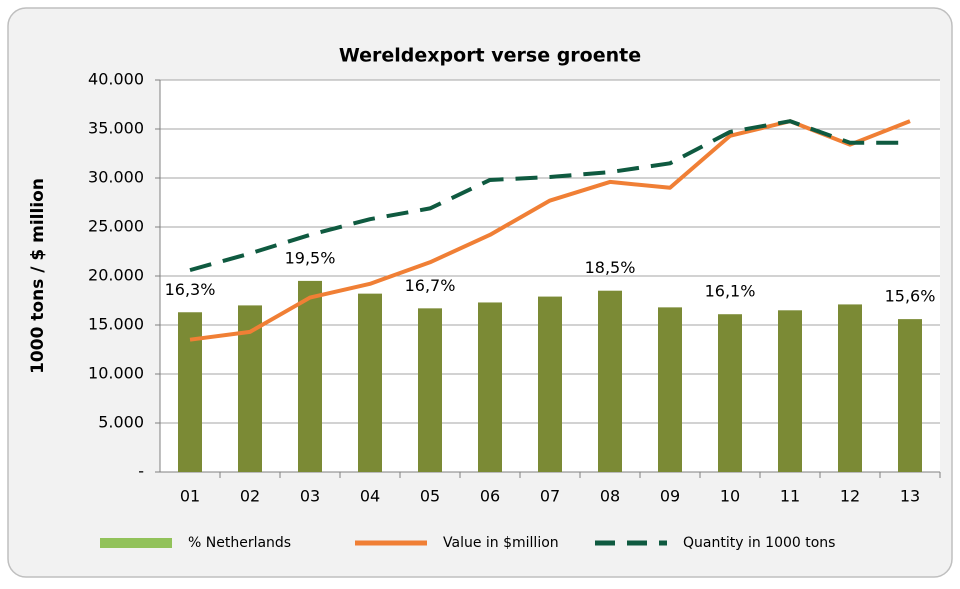  I want to click on y-tick-label: 20.000, so click(116, 275).